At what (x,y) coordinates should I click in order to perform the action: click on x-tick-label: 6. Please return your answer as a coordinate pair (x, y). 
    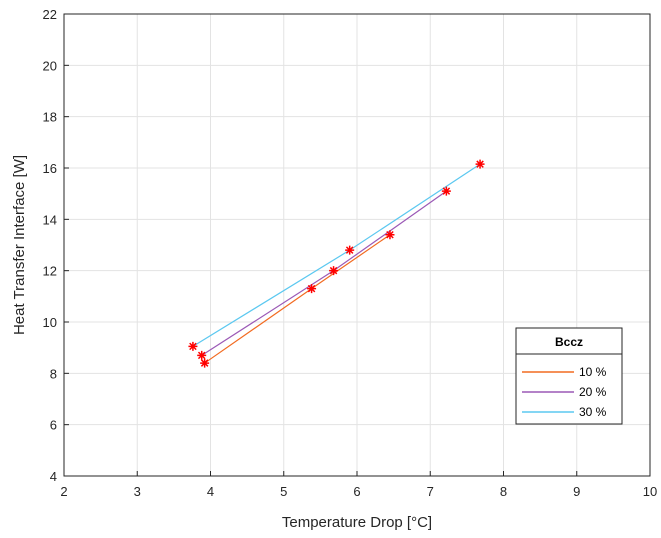
    Looking at the image, I should click on (356, 491).